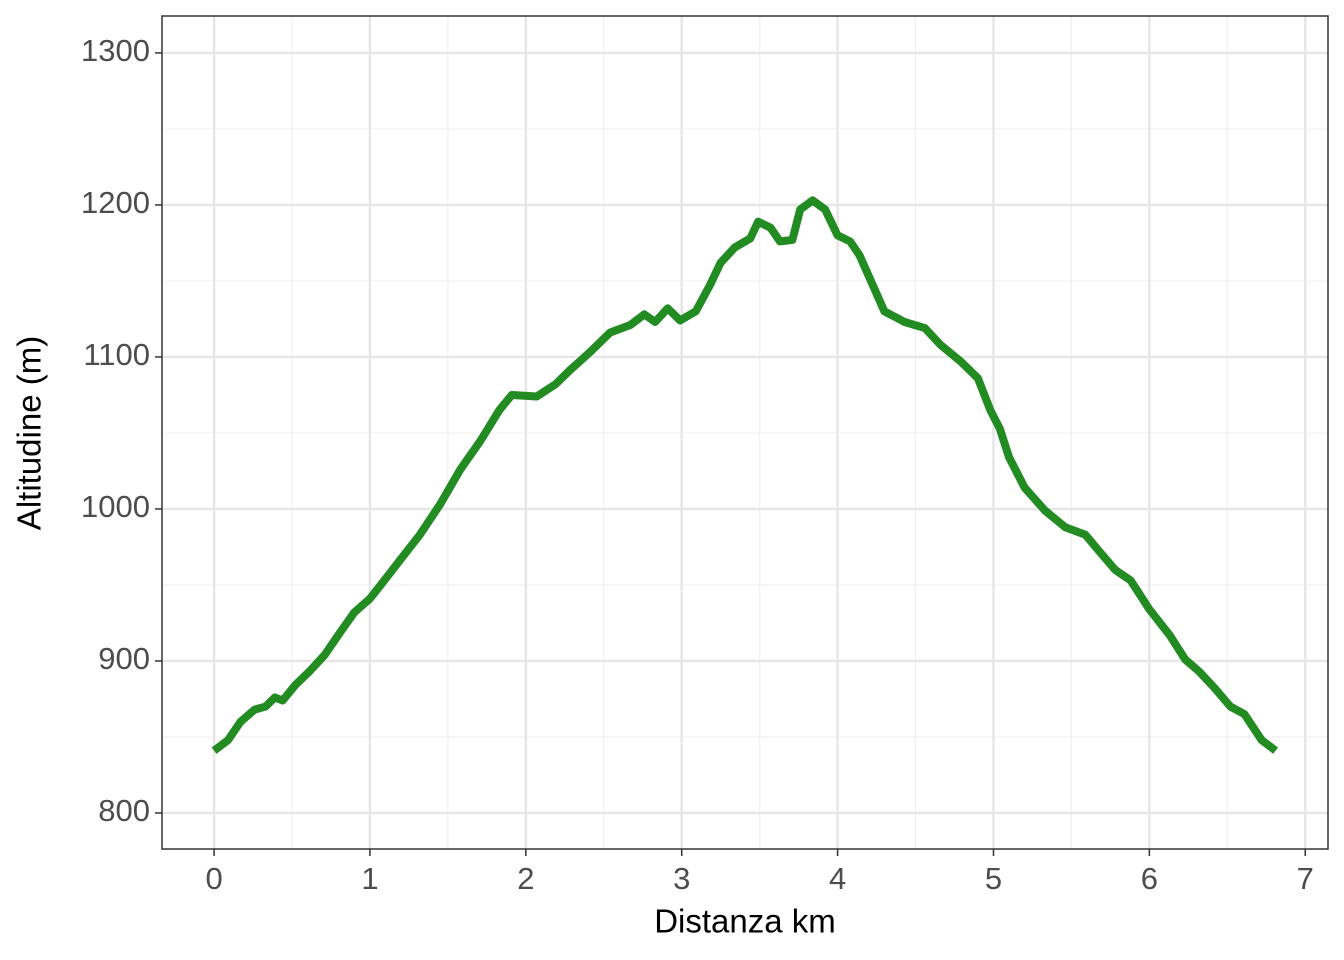 This screenshot has width=1344, height=960. Describe the element at coordinates (115, 50) in the screenshot. I see `y-tick-label: 1300` at that location.